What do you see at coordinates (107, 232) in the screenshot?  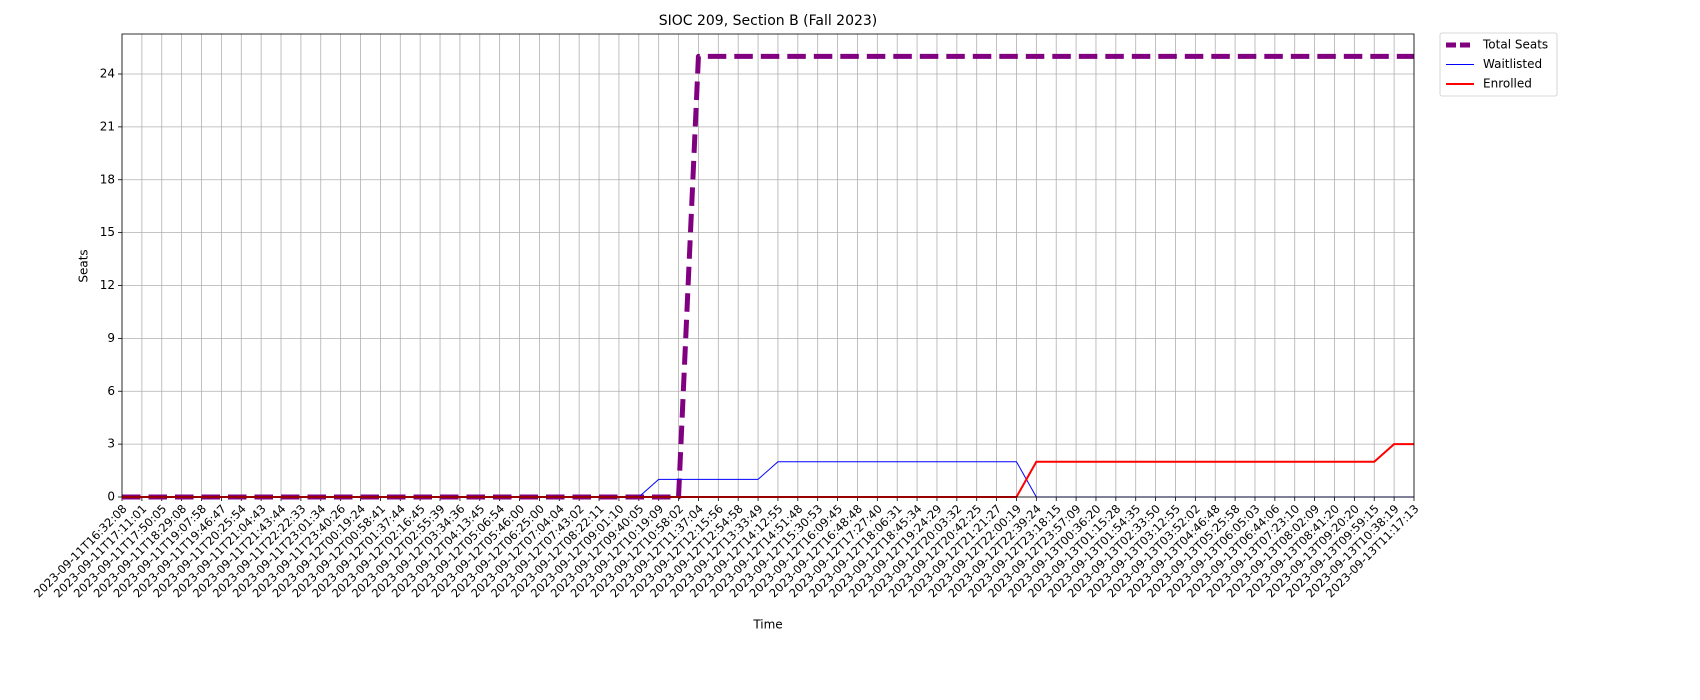 I see `y-tick-label: 15` at bounding box center [107, 232].